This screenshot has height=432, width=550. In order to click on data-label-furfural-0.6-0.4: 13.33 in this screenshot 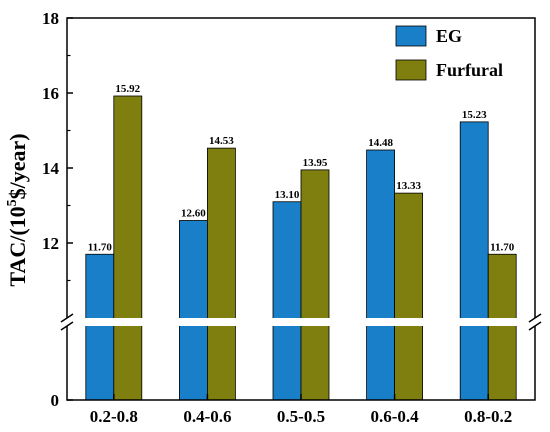, I will do `click(408, 186)`.